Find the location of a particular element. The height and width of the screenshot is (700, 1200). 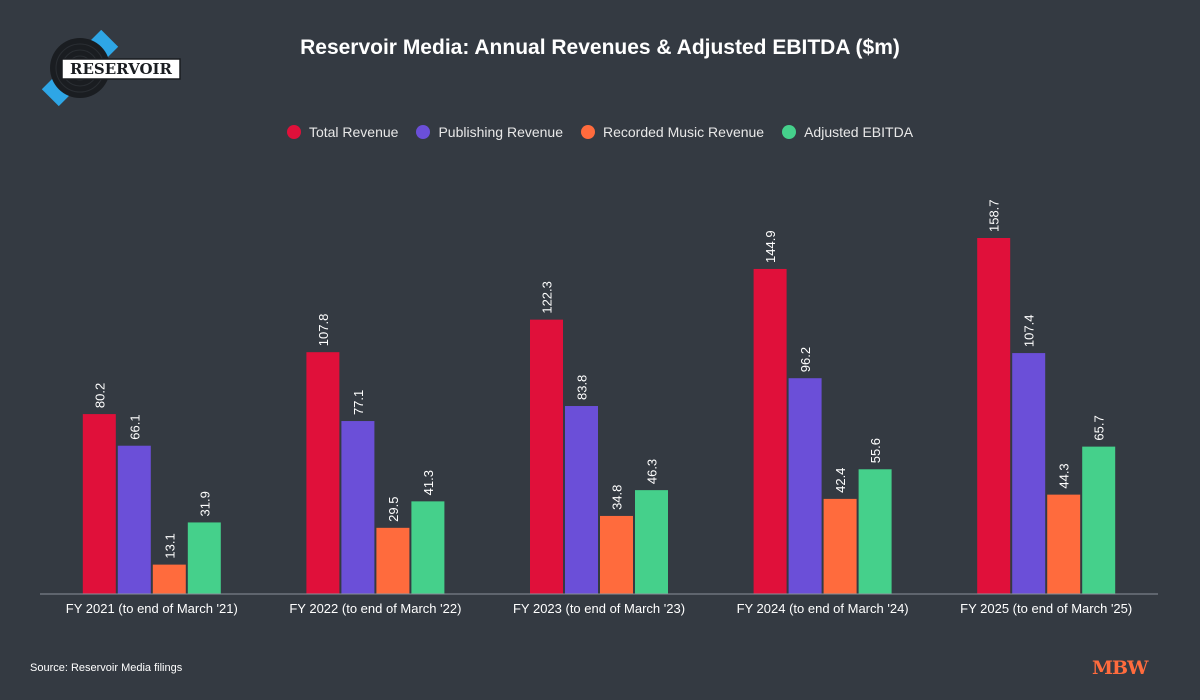

data-label: 96.2 is located at coordinates (805, 359).